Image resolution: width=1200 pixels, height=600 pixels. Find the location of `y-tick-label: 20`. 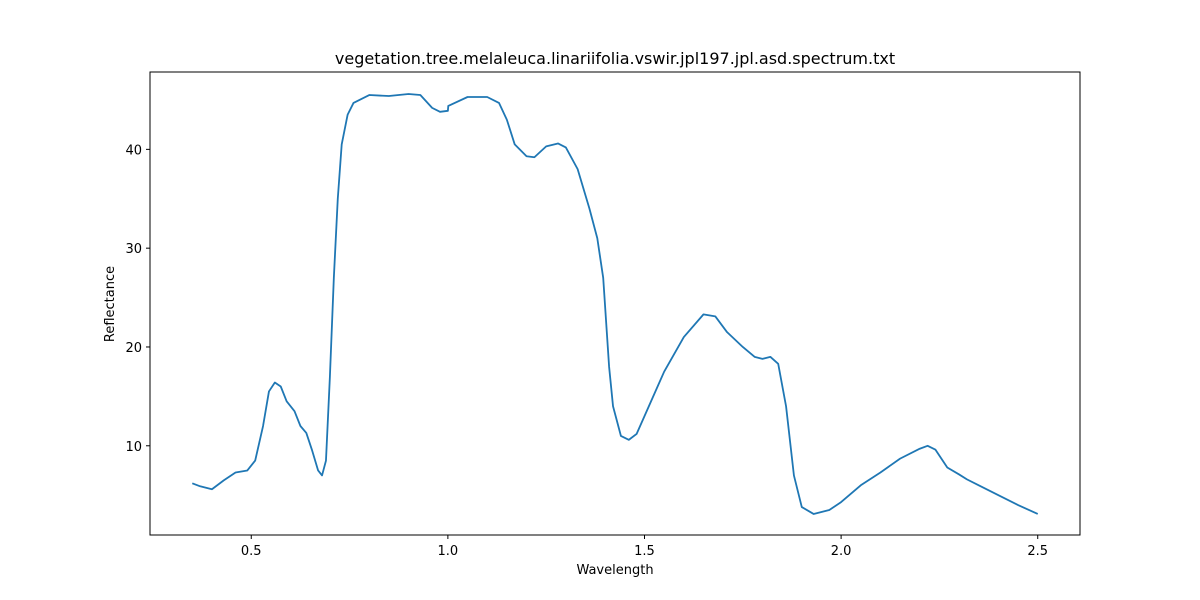

y-tick-label: 20 is located at coordinates (133, 348).